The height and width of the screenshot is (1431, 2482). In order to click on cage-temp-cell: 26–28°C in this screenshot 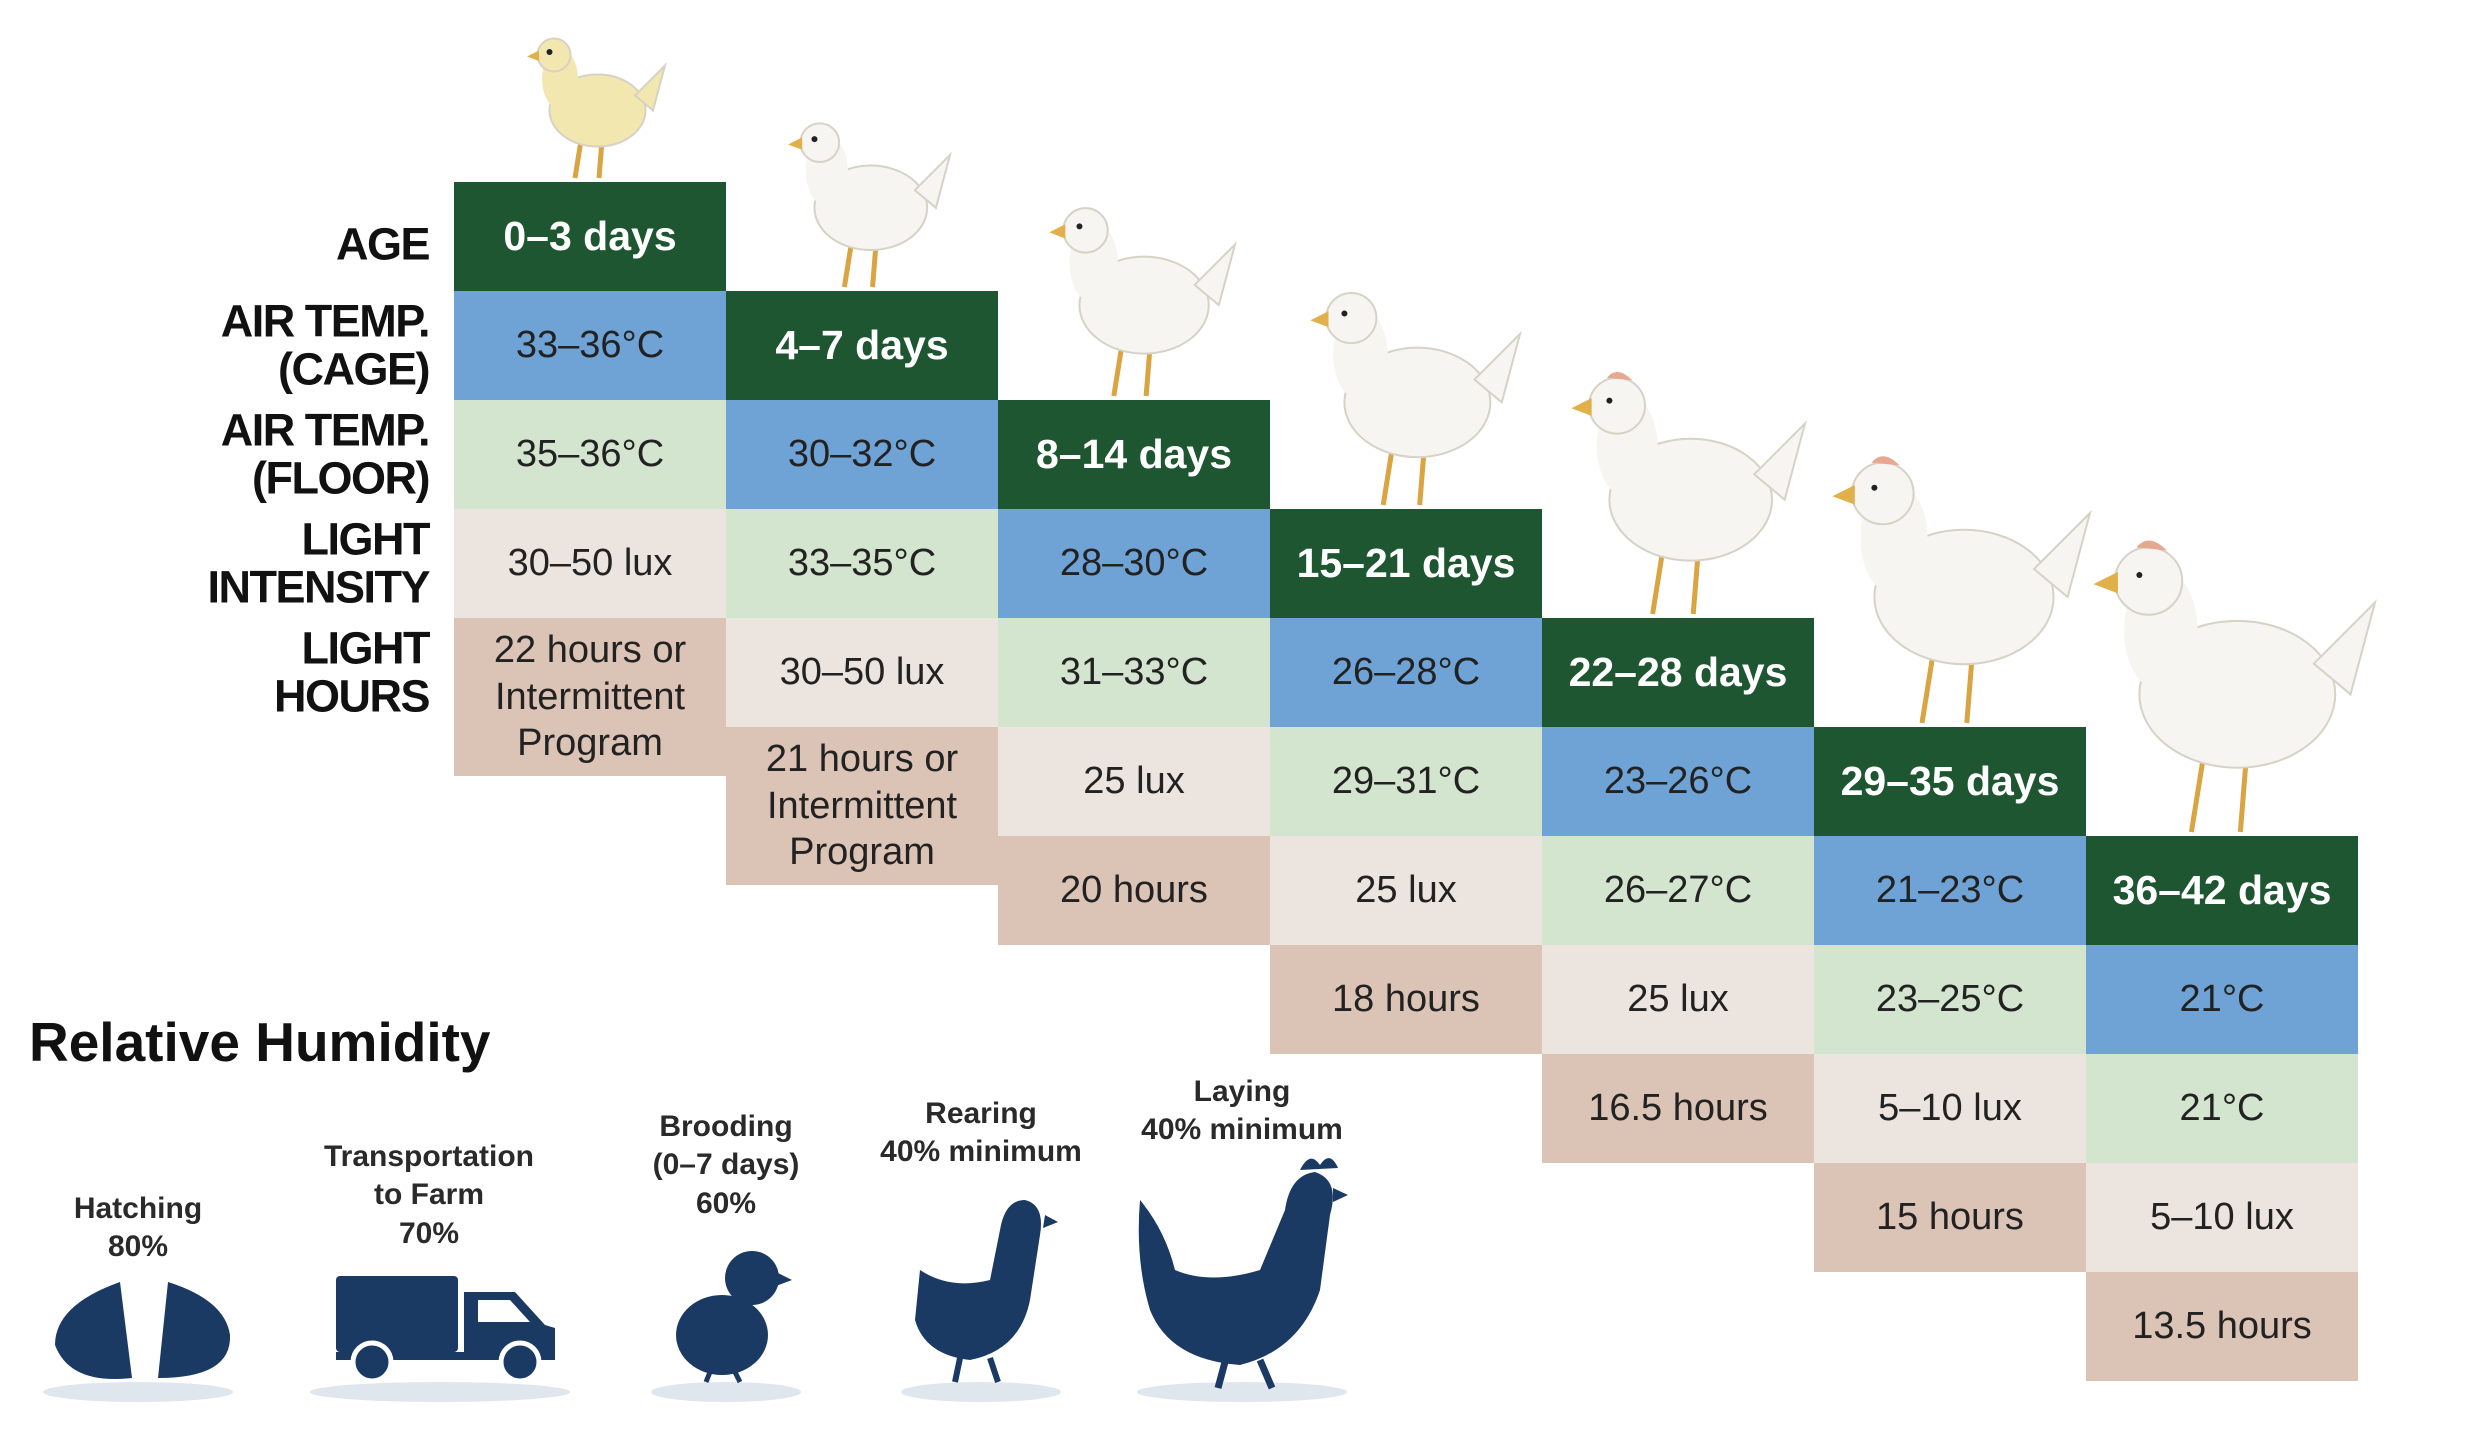, I will do `click(1406, 672)`.